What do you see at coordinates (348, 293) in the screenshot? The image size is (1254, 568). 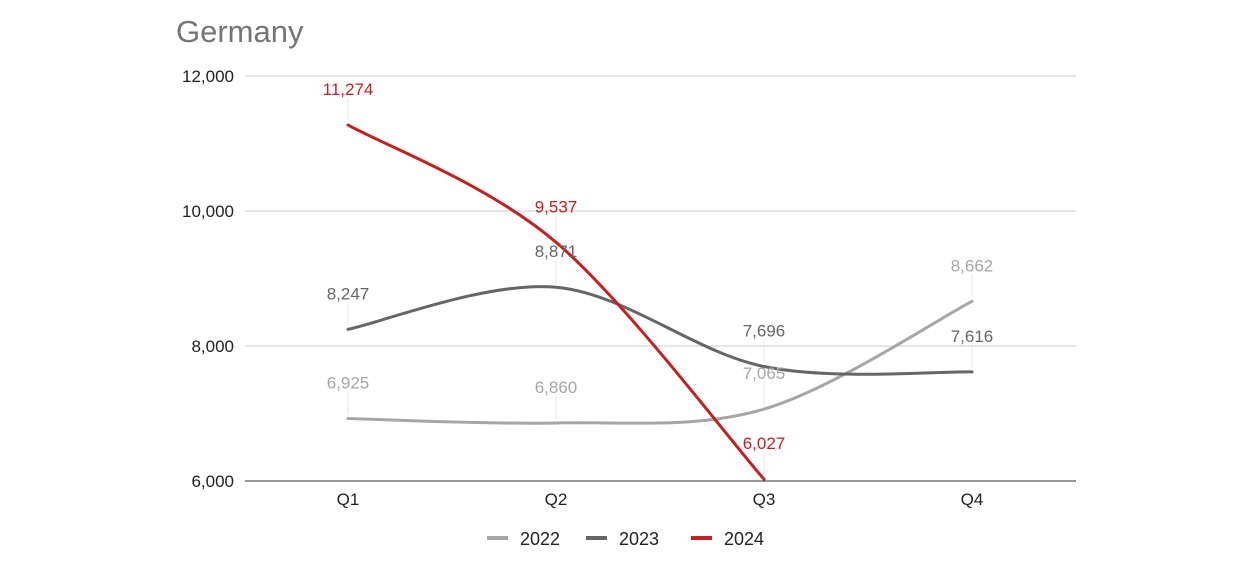 I see `data-label-2023: 8,247` at bounding box center [348, 293].